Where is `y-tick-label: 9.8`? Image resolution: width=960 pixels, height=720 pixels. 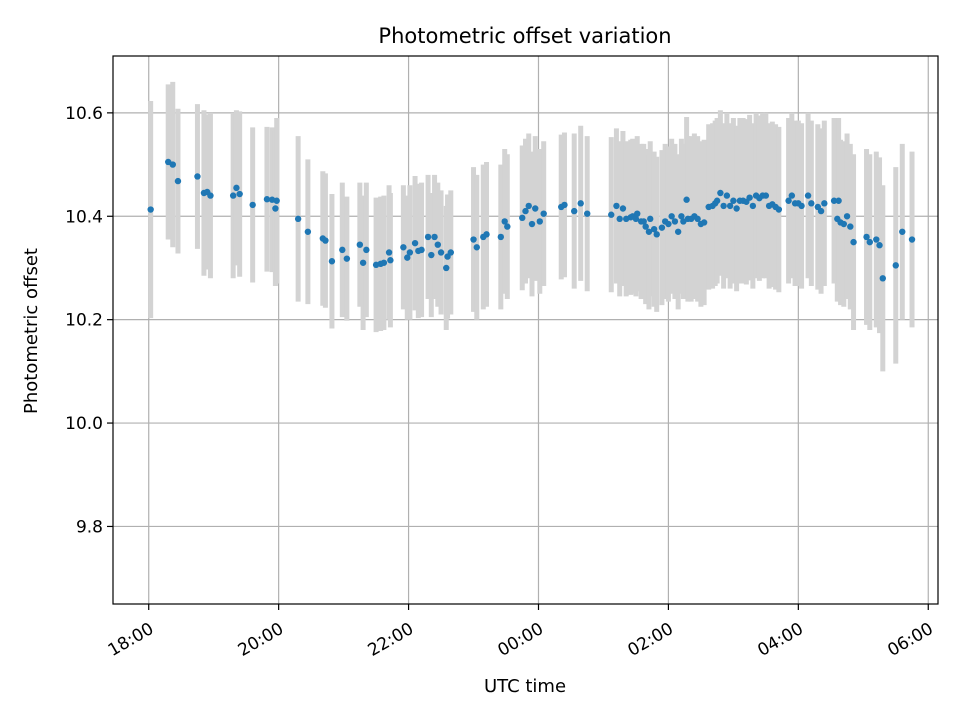 y-tick-label: 9.8 is located at coordinates (89, 527).